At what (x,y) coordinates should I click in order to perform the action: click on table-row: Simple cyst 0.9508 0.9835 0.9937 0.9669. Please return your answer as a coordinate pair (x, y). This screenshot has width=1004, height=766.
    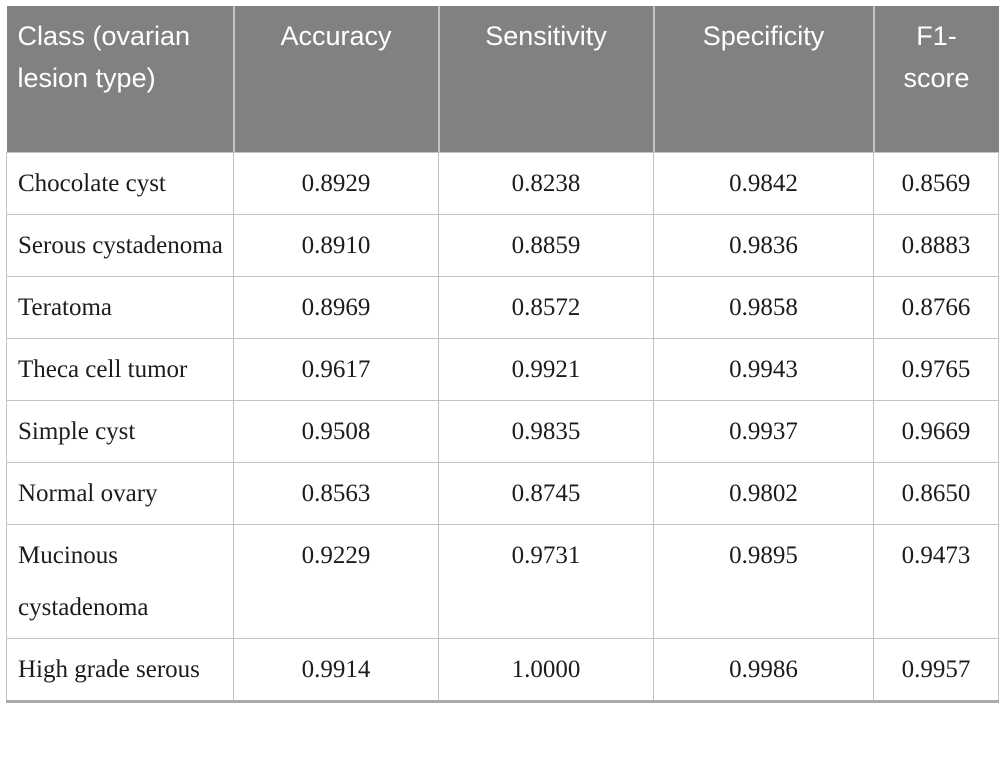
    Looking at the image, I should click on (502, 431).